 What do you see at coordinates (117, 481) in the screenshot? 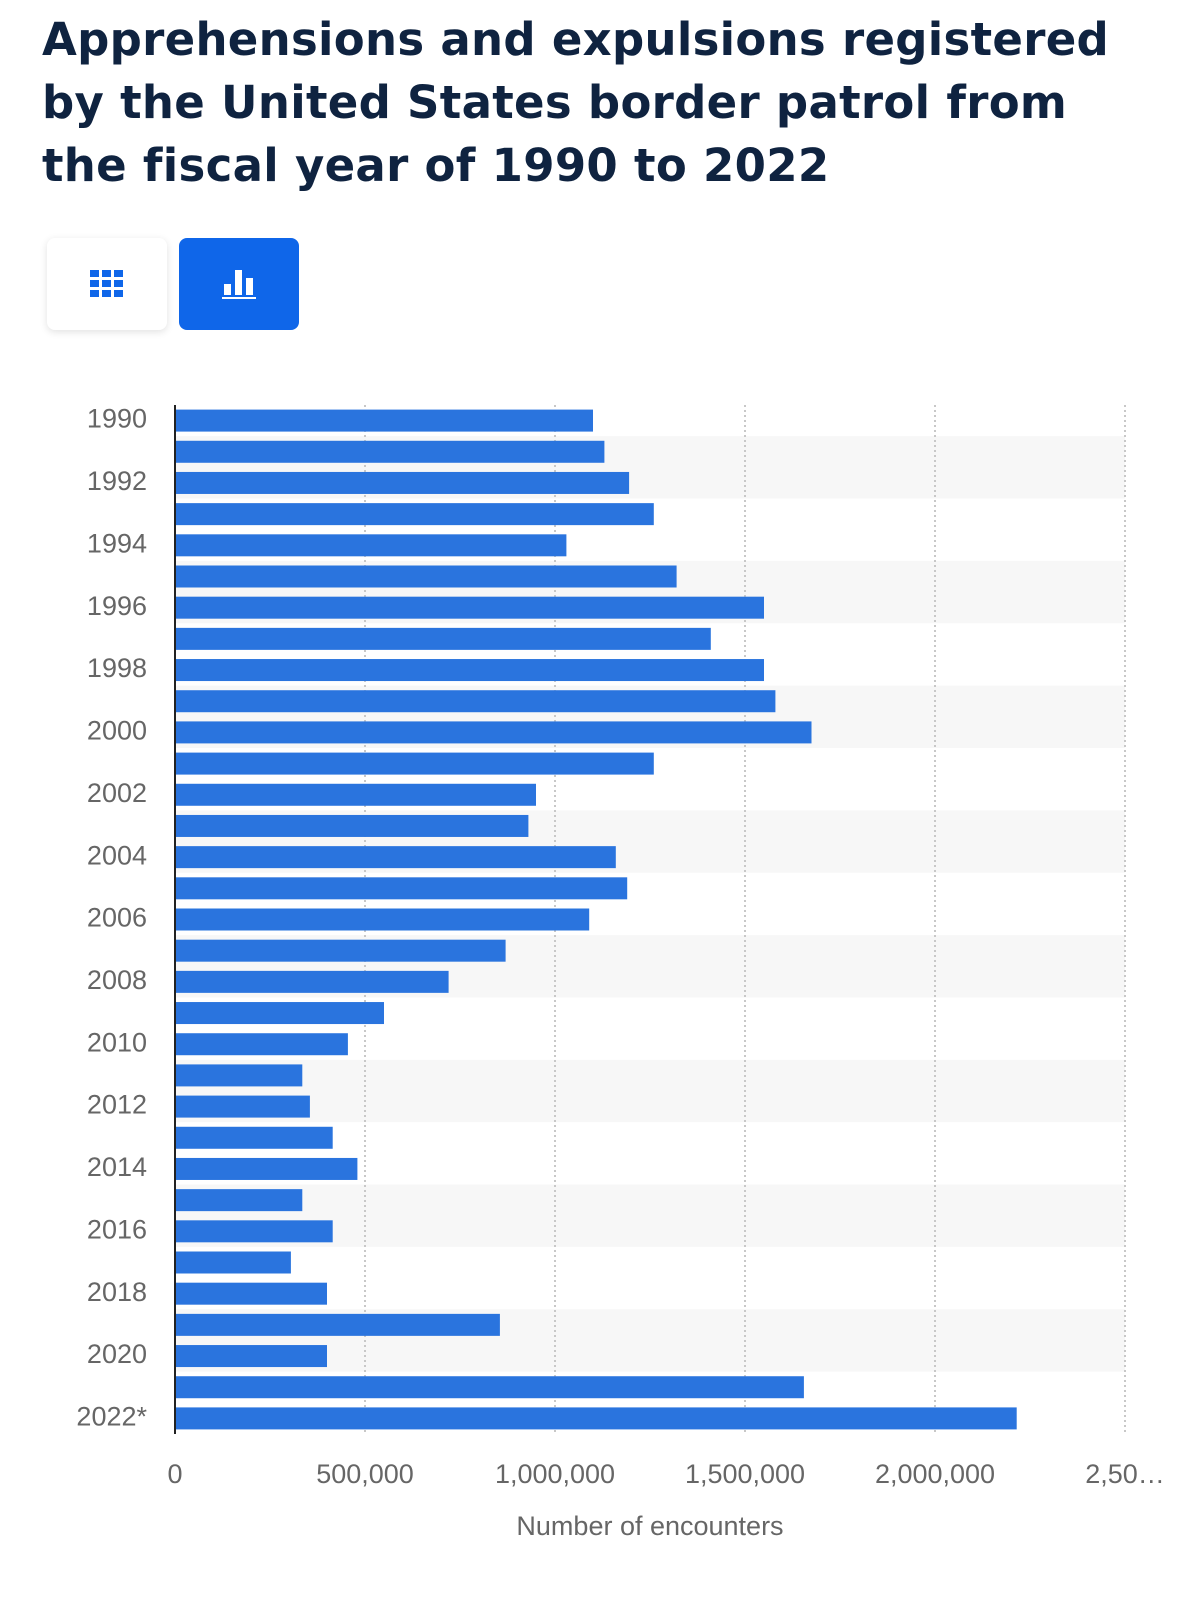
I see `y-tick-label: 1992` at bounding box center [117, 481].